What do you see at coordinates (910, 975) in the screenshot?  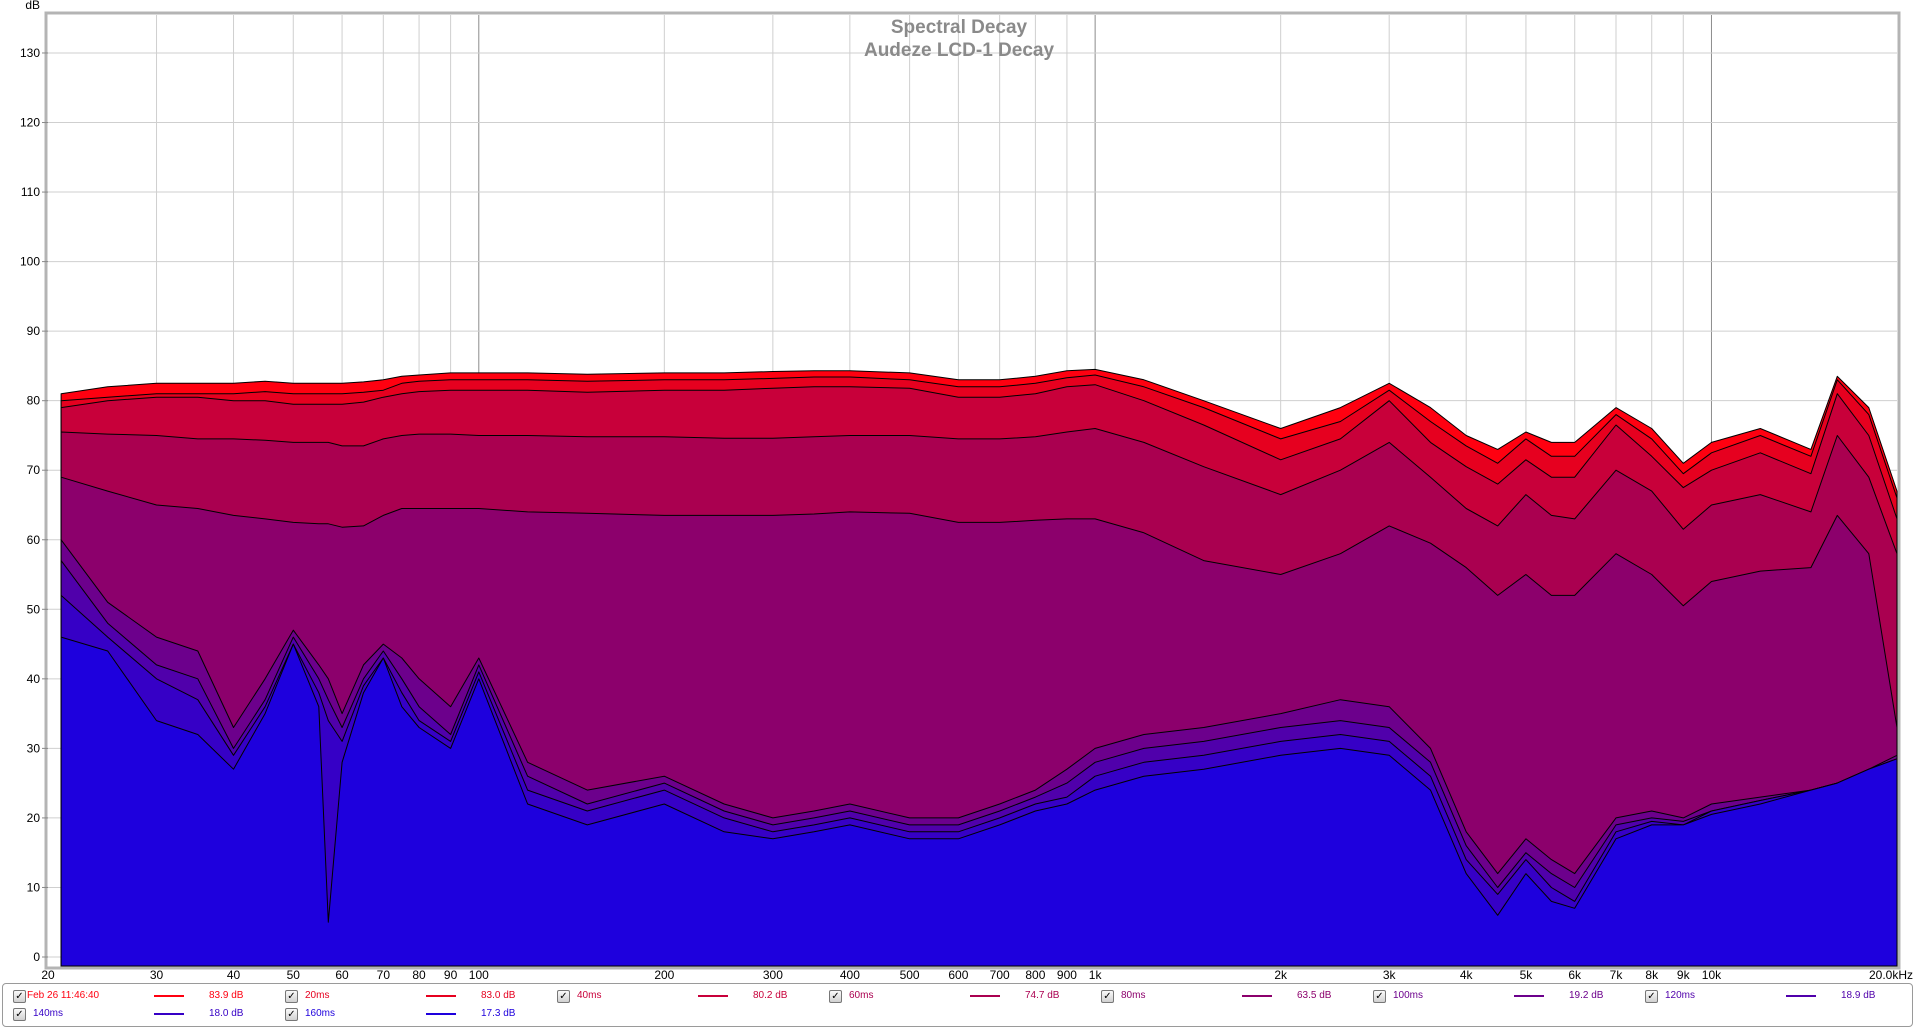 I see `x-tick-label: 500` at bounding box center [910, 975].